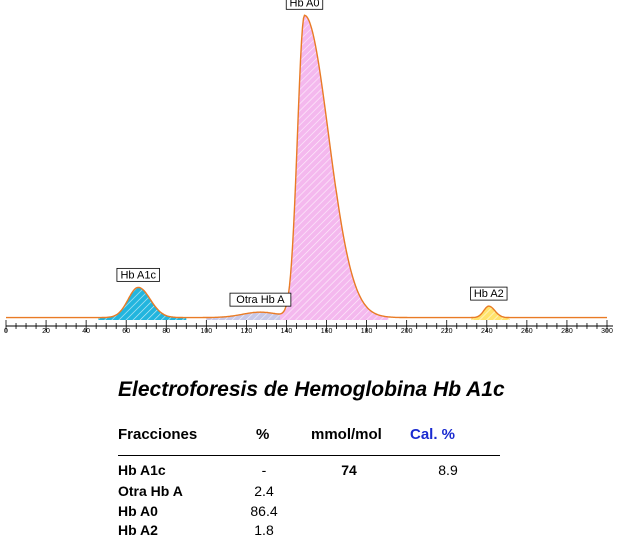 The image size is (619, 547). I want to click on x-tick-label: 80, so click(166, 331).